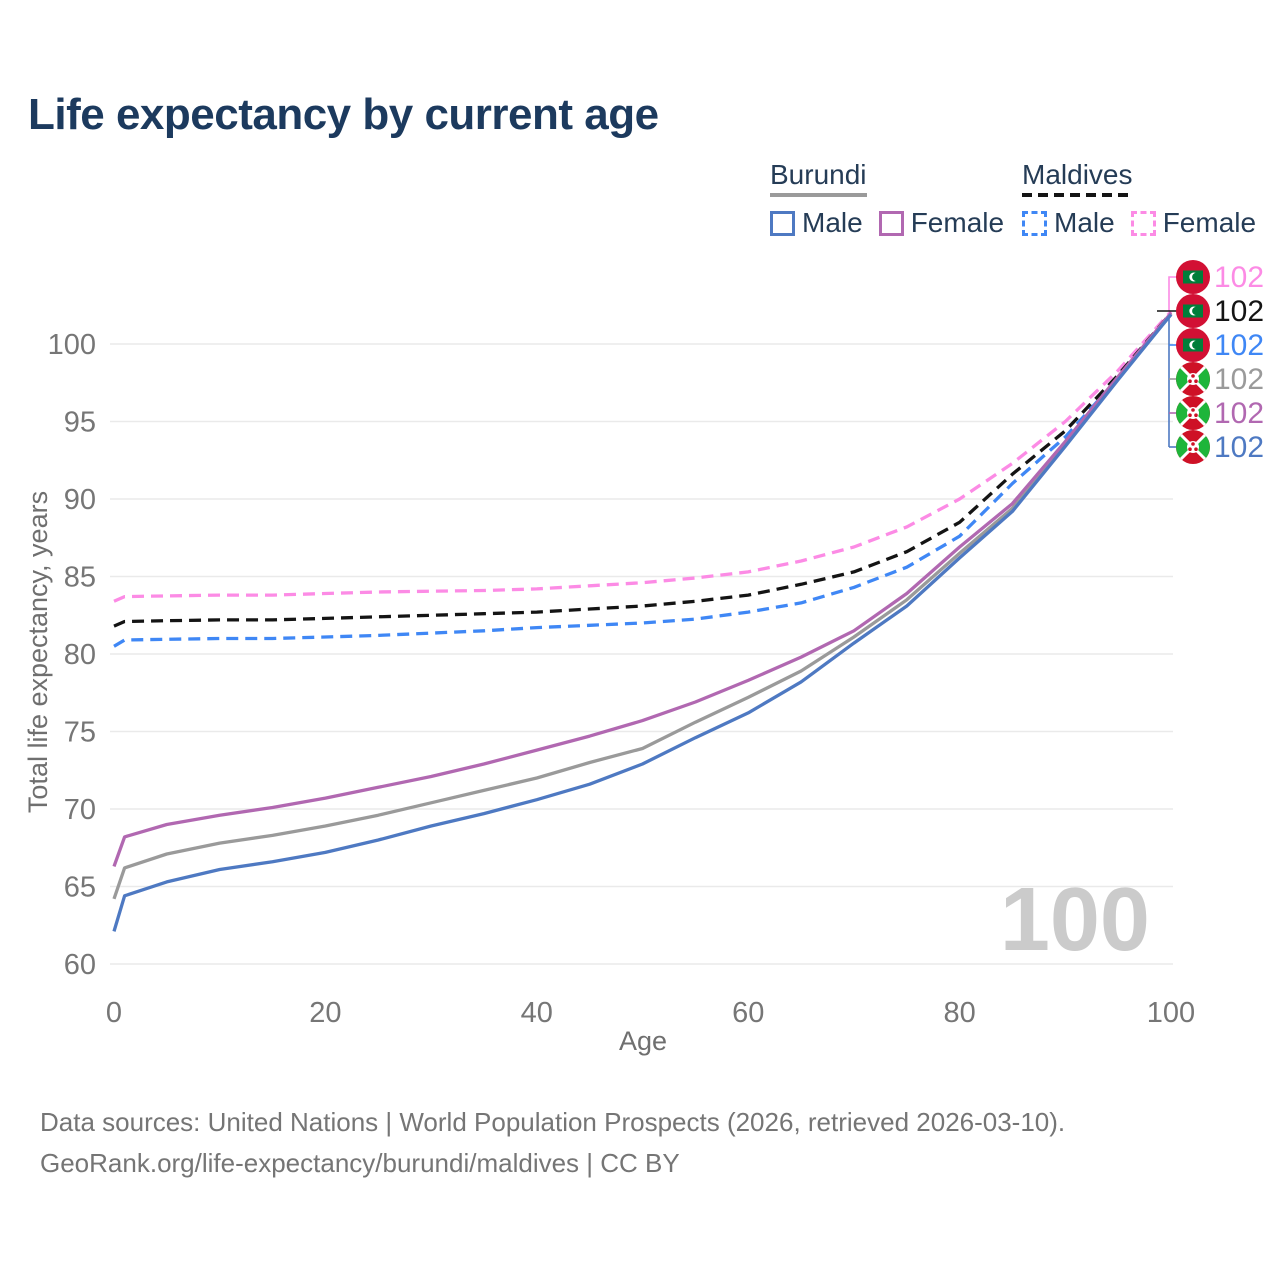 This screenshot has width=1280, height=1280. Describe the element at coordinates (891, 223) in the screenshot. I see `burundi-female-swatch-icon` at that location.